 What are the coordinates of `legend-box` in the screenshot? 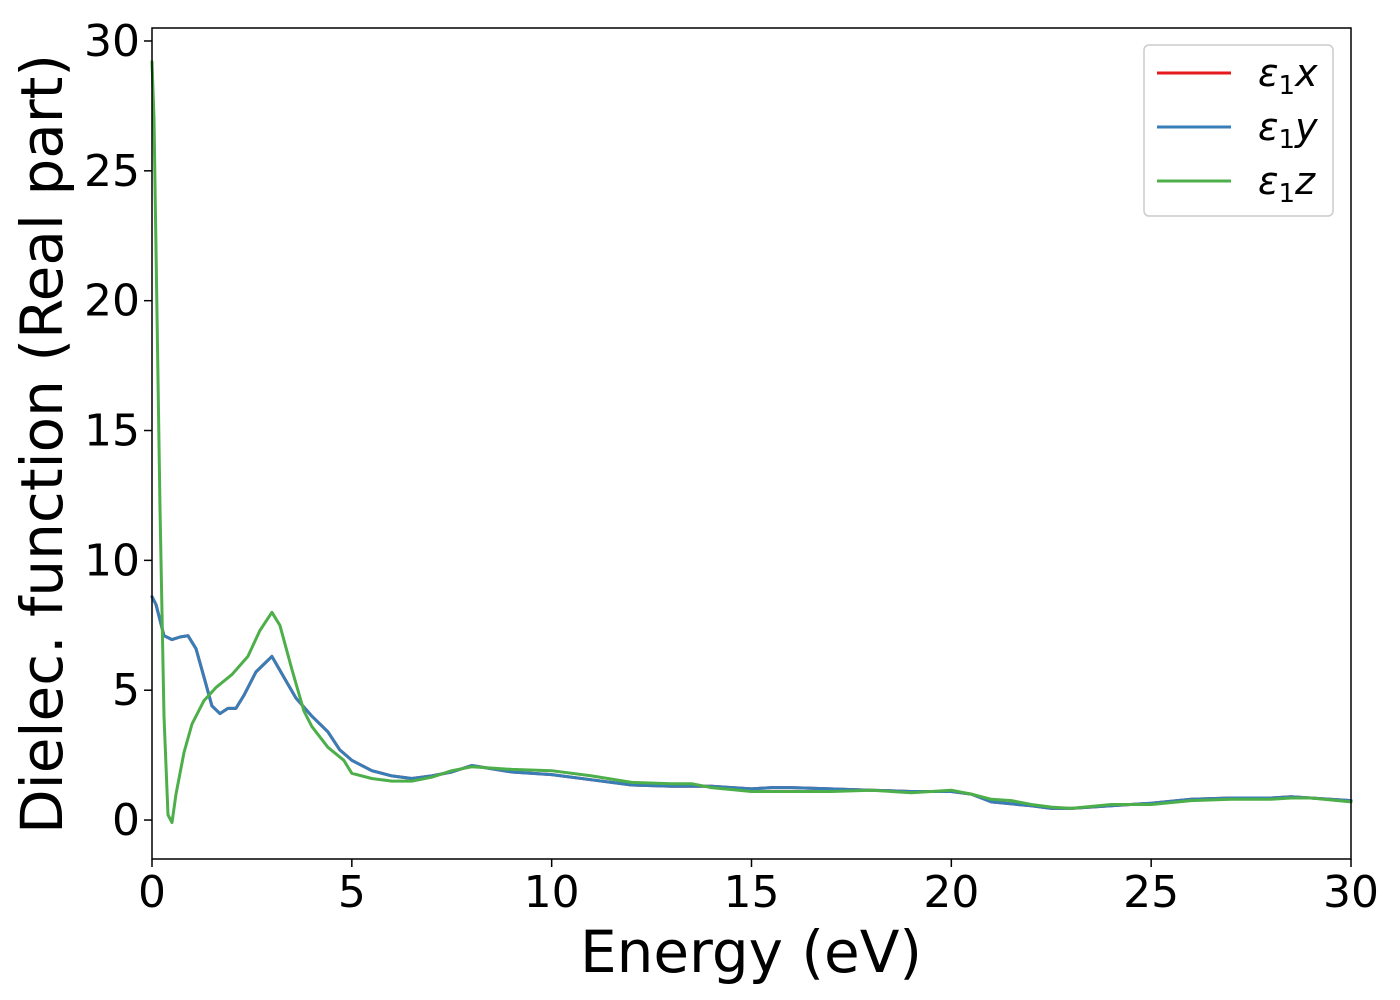 It's located at (1238, 130).